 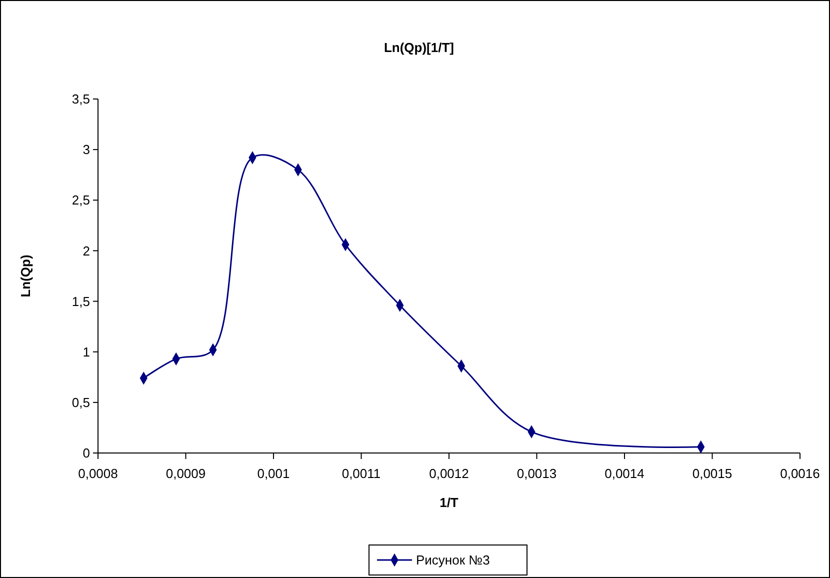 What do you see at coordinates (81, 301) in the screenshot?
I see `y-tick-label: 1,5` at bounding box center [81, 301].